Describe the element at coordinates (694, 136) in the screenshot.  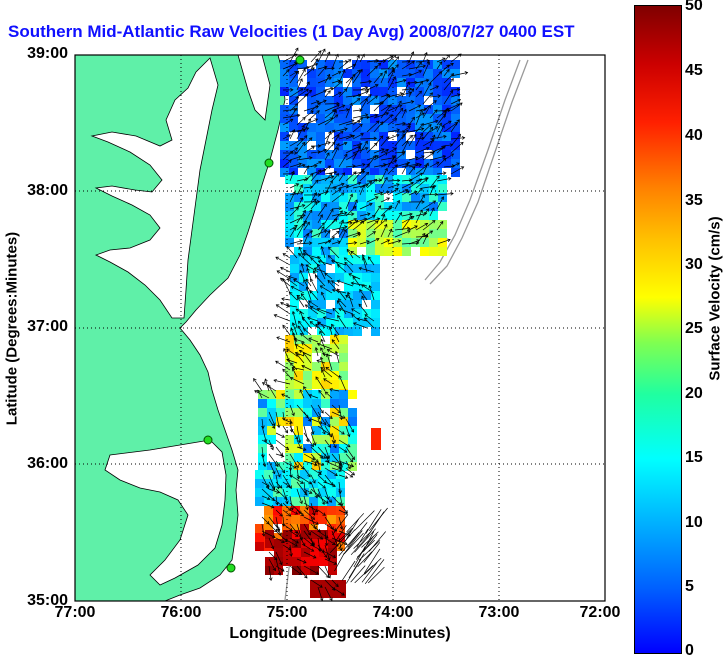
I see `colorbar-tick: 40` at that location.